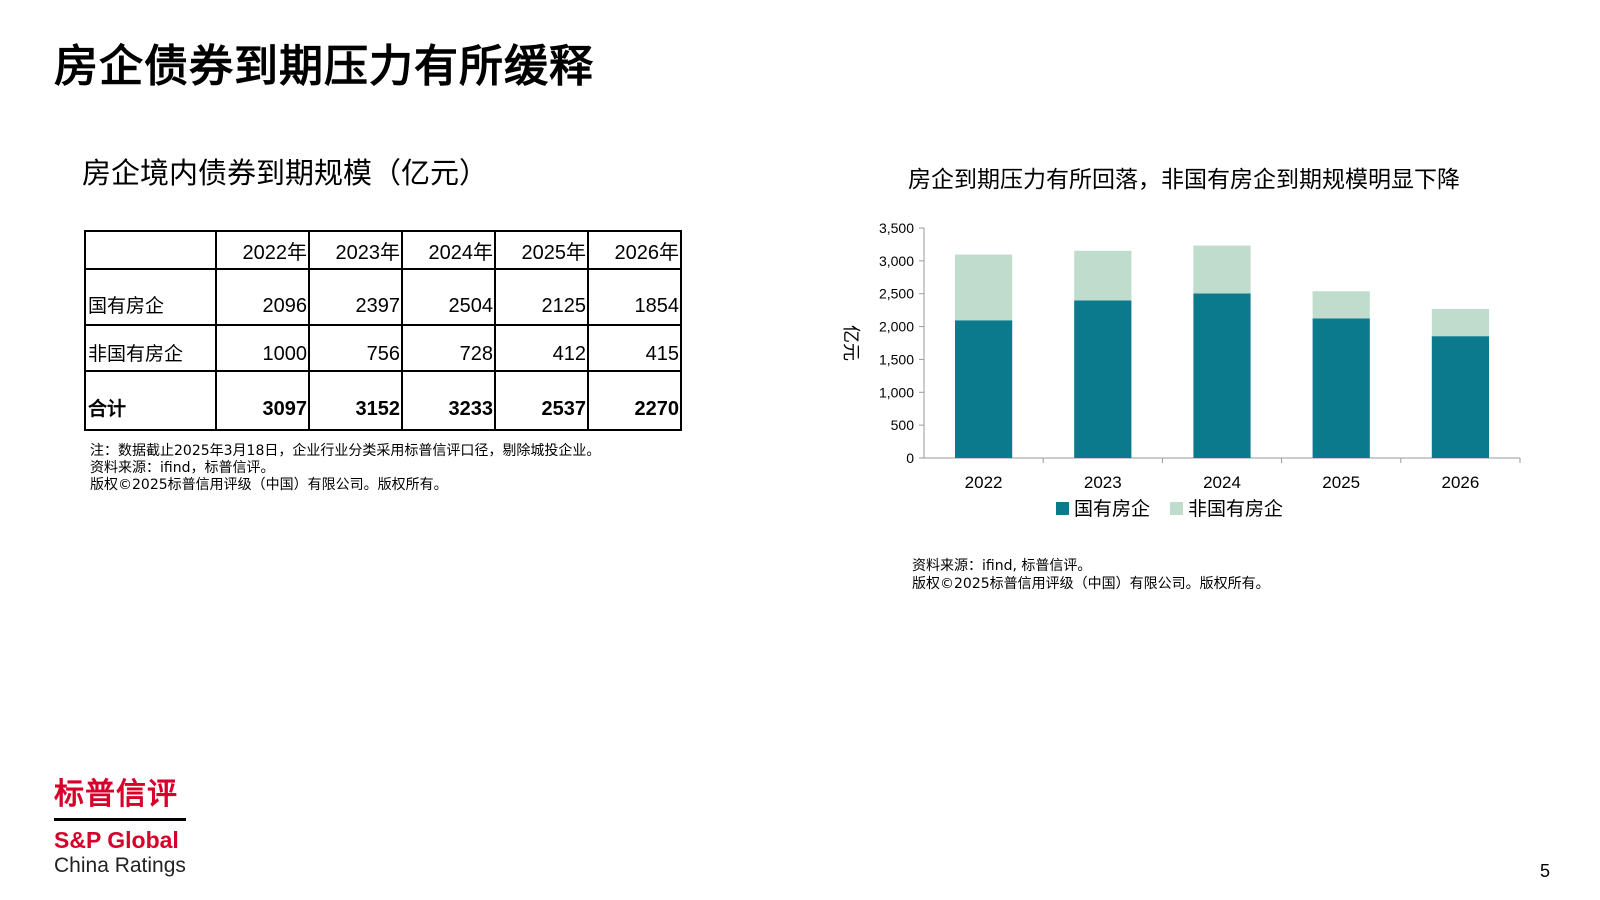 This screenshot has height=900, width=1600. I want to click on y-tick-label: 3,500, so click(896, 228).